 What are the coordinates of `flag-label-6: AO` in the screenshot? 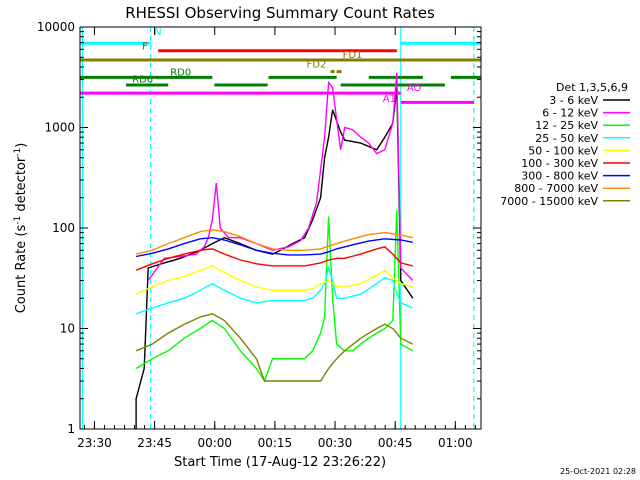 It's located at (414, 88).